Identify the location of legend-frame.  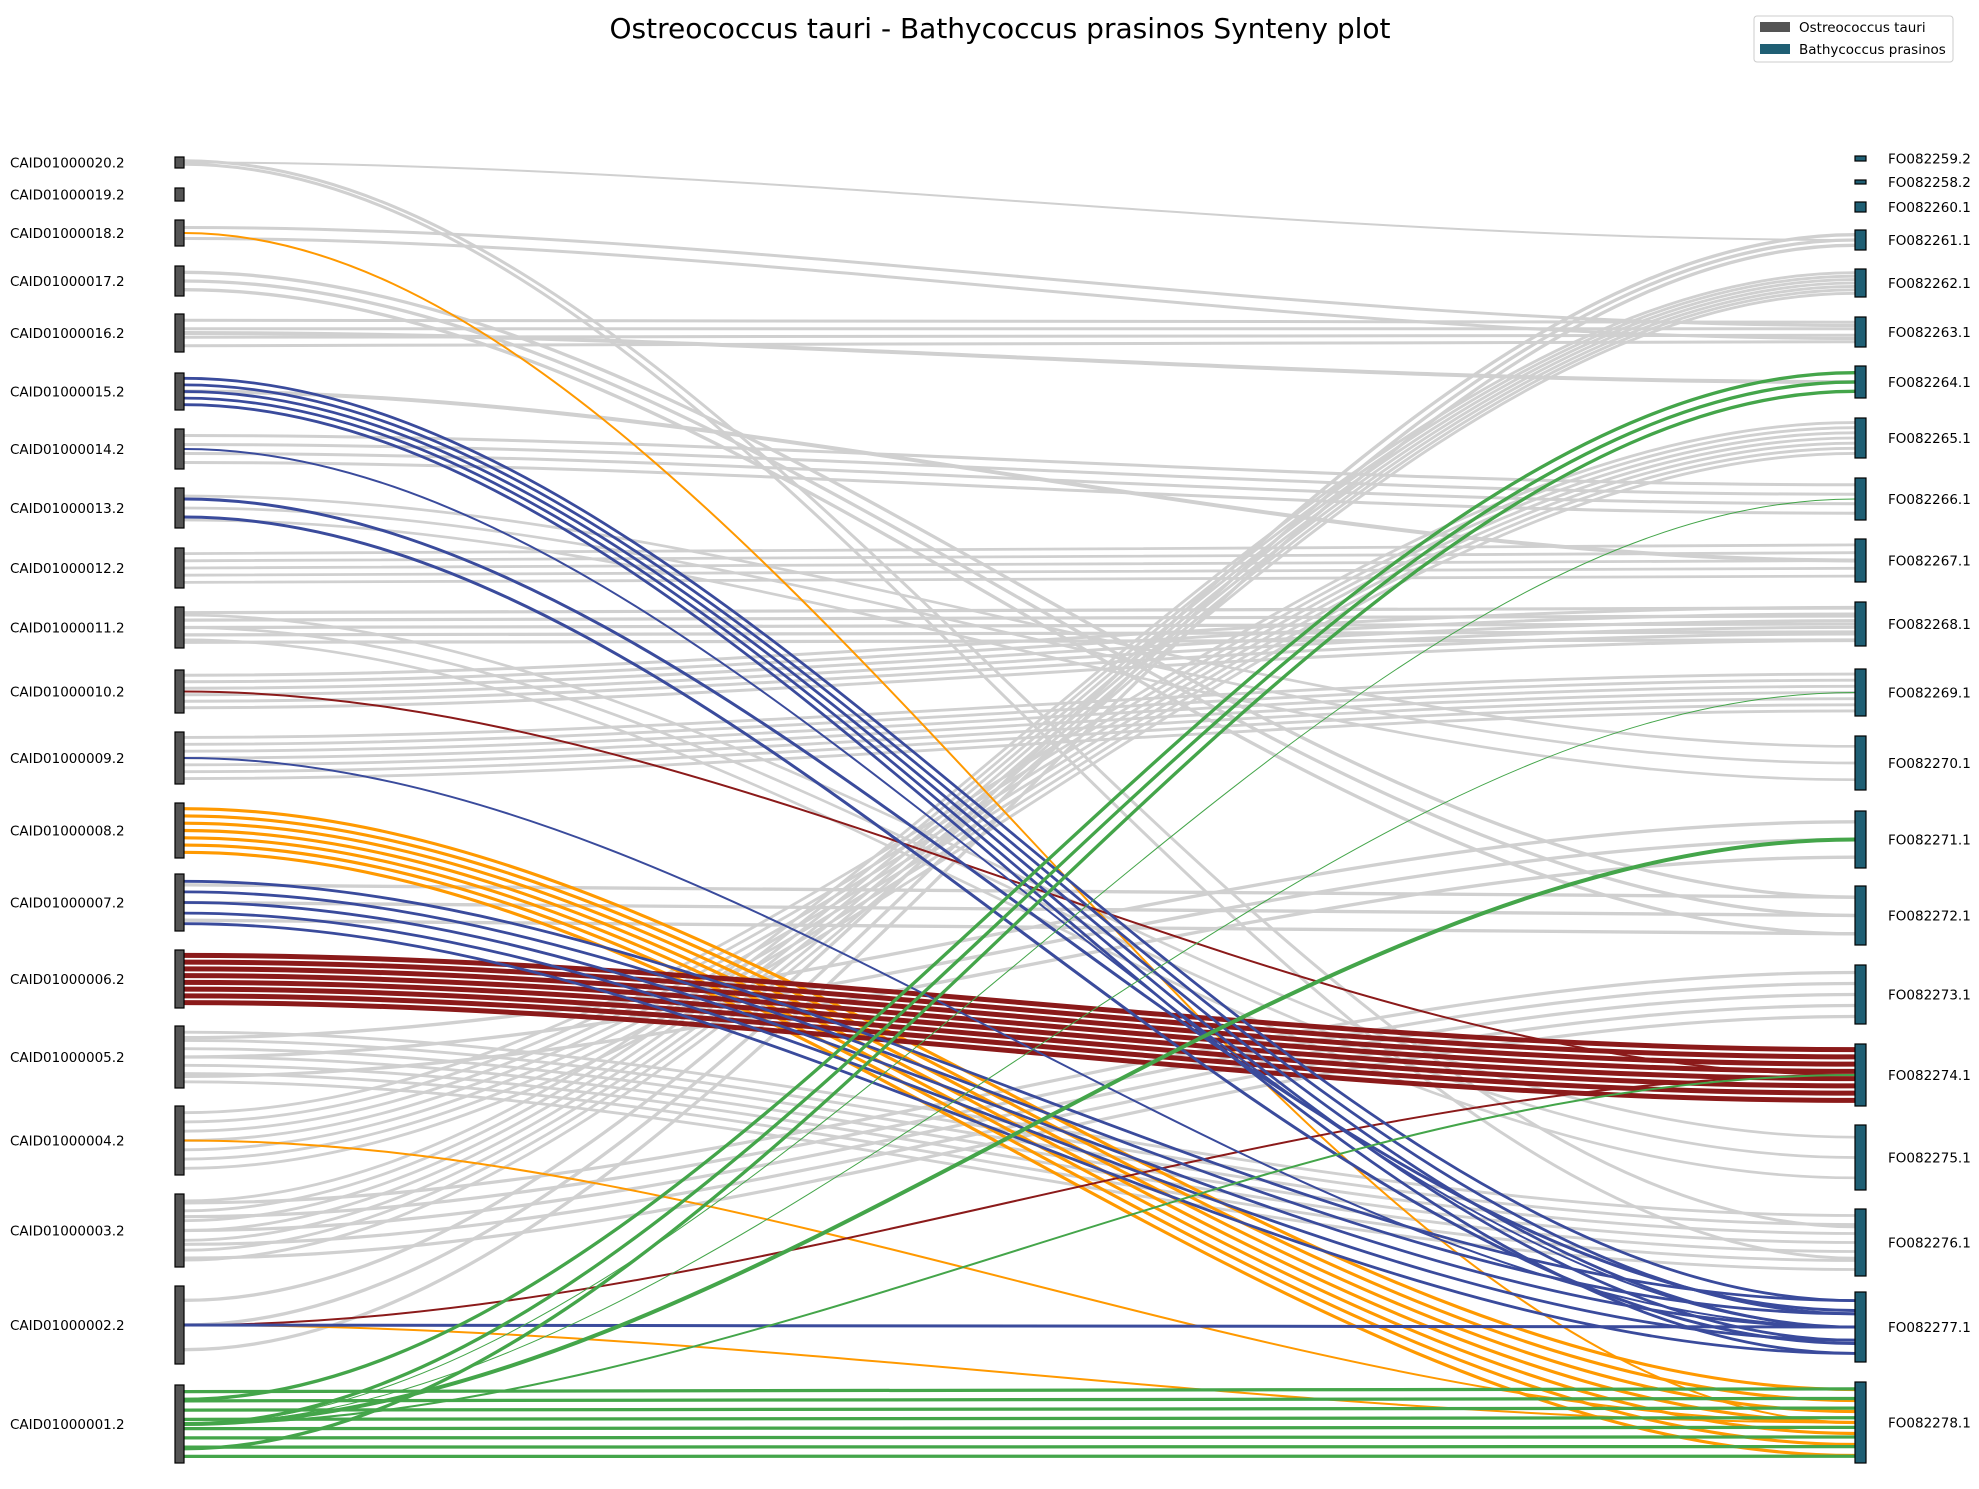
(1853, 39).